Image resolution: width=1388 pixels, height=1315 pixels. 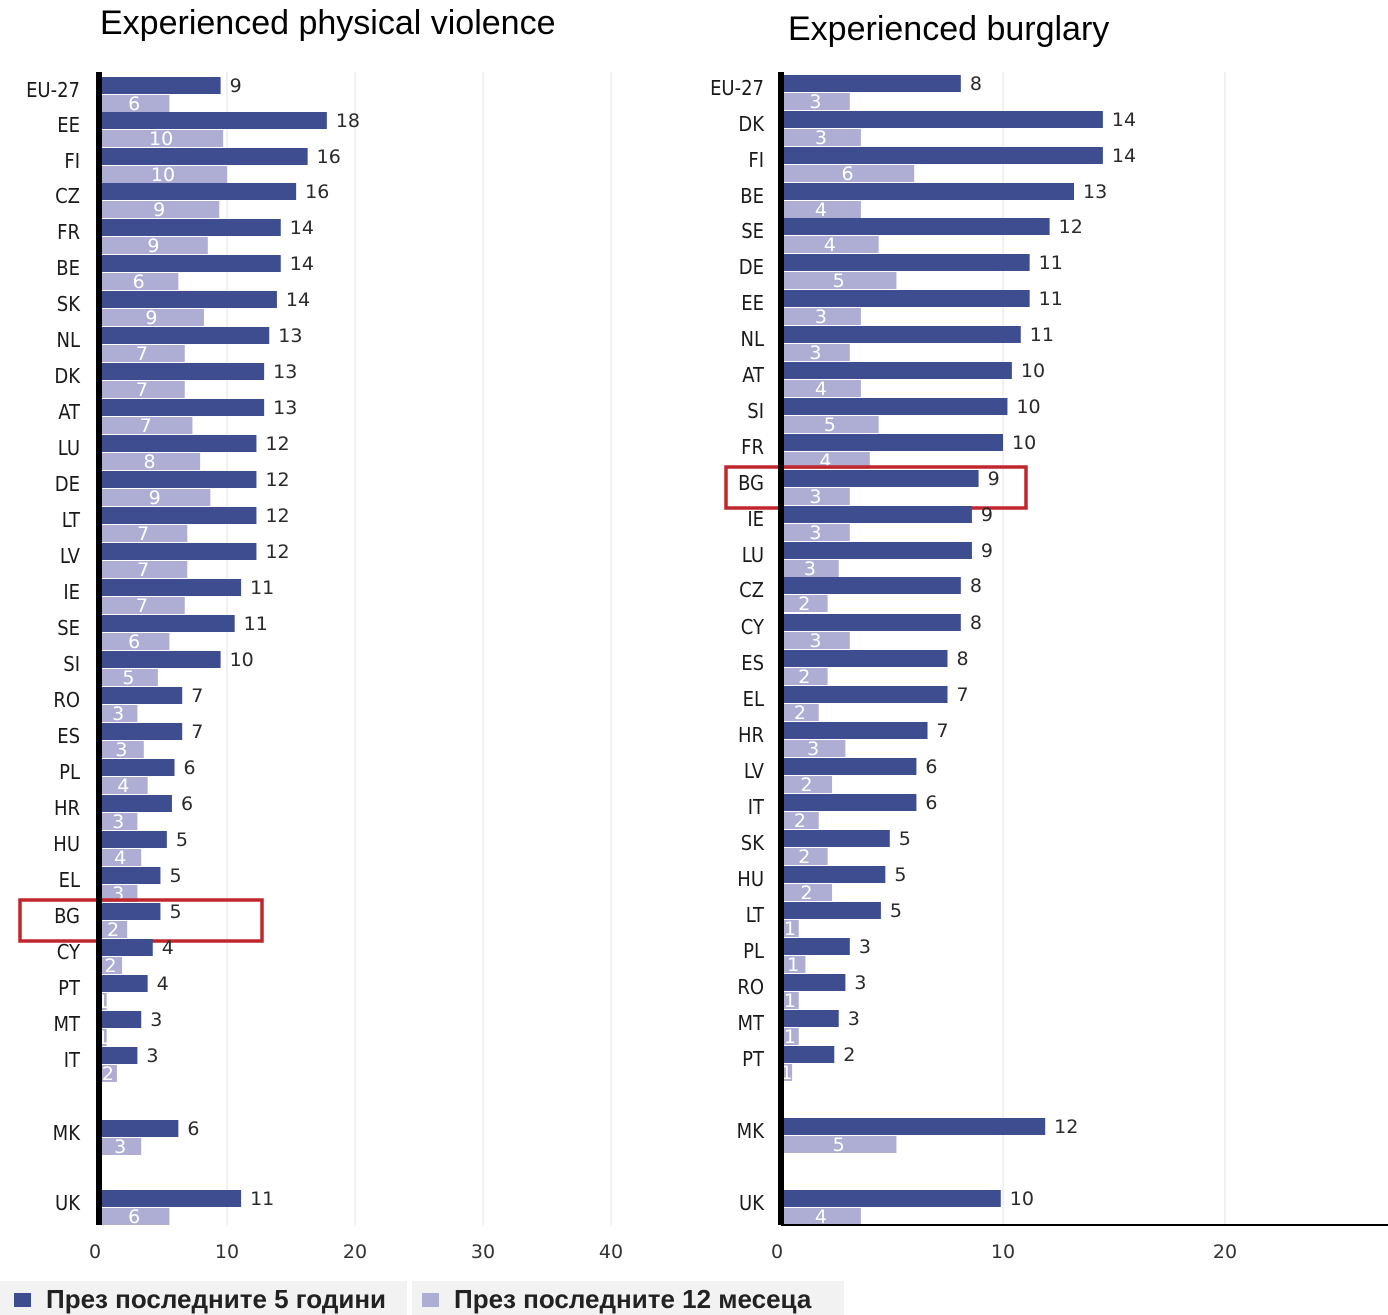 What do you see at coordinates (175, 912) in the screenshot?
I see `data-label-5-years: 5` at bounding box center [175, 912].